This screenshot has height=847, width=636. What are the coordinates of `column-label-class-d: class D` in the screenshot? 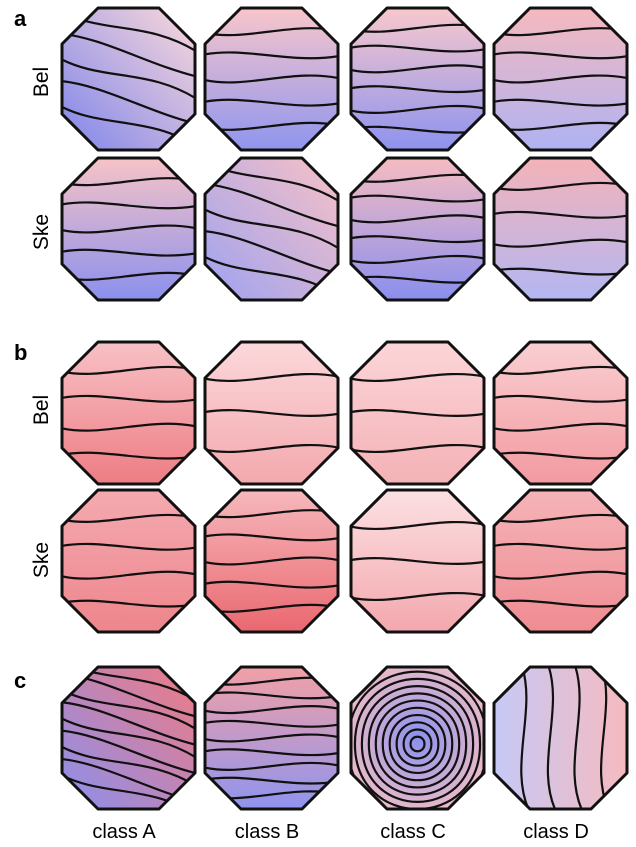 It's located at (556, 832).